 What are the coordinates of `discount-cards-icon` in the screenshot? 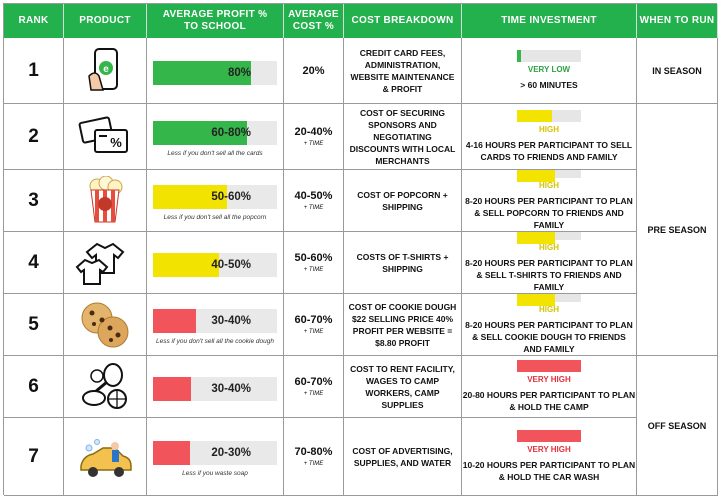 It's located at (105, 137).